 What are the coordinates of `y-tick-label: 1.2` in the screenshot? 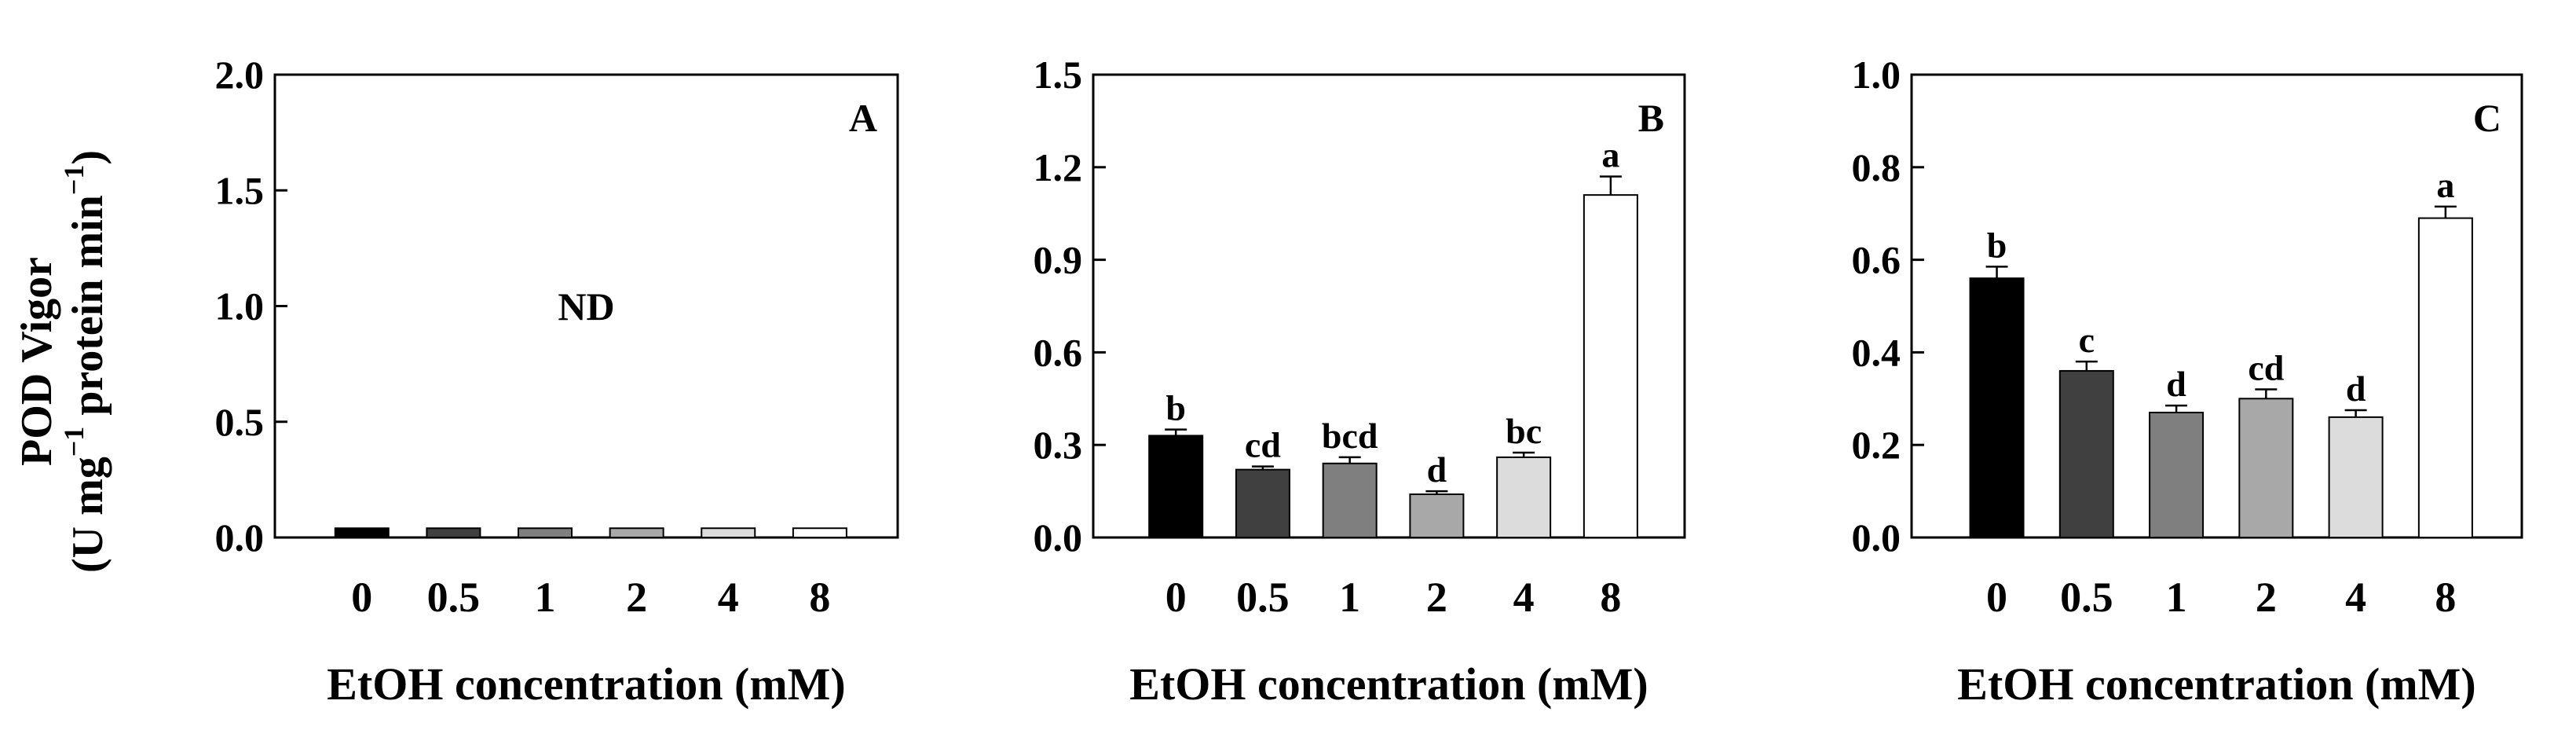 It's located at (1058, 167).